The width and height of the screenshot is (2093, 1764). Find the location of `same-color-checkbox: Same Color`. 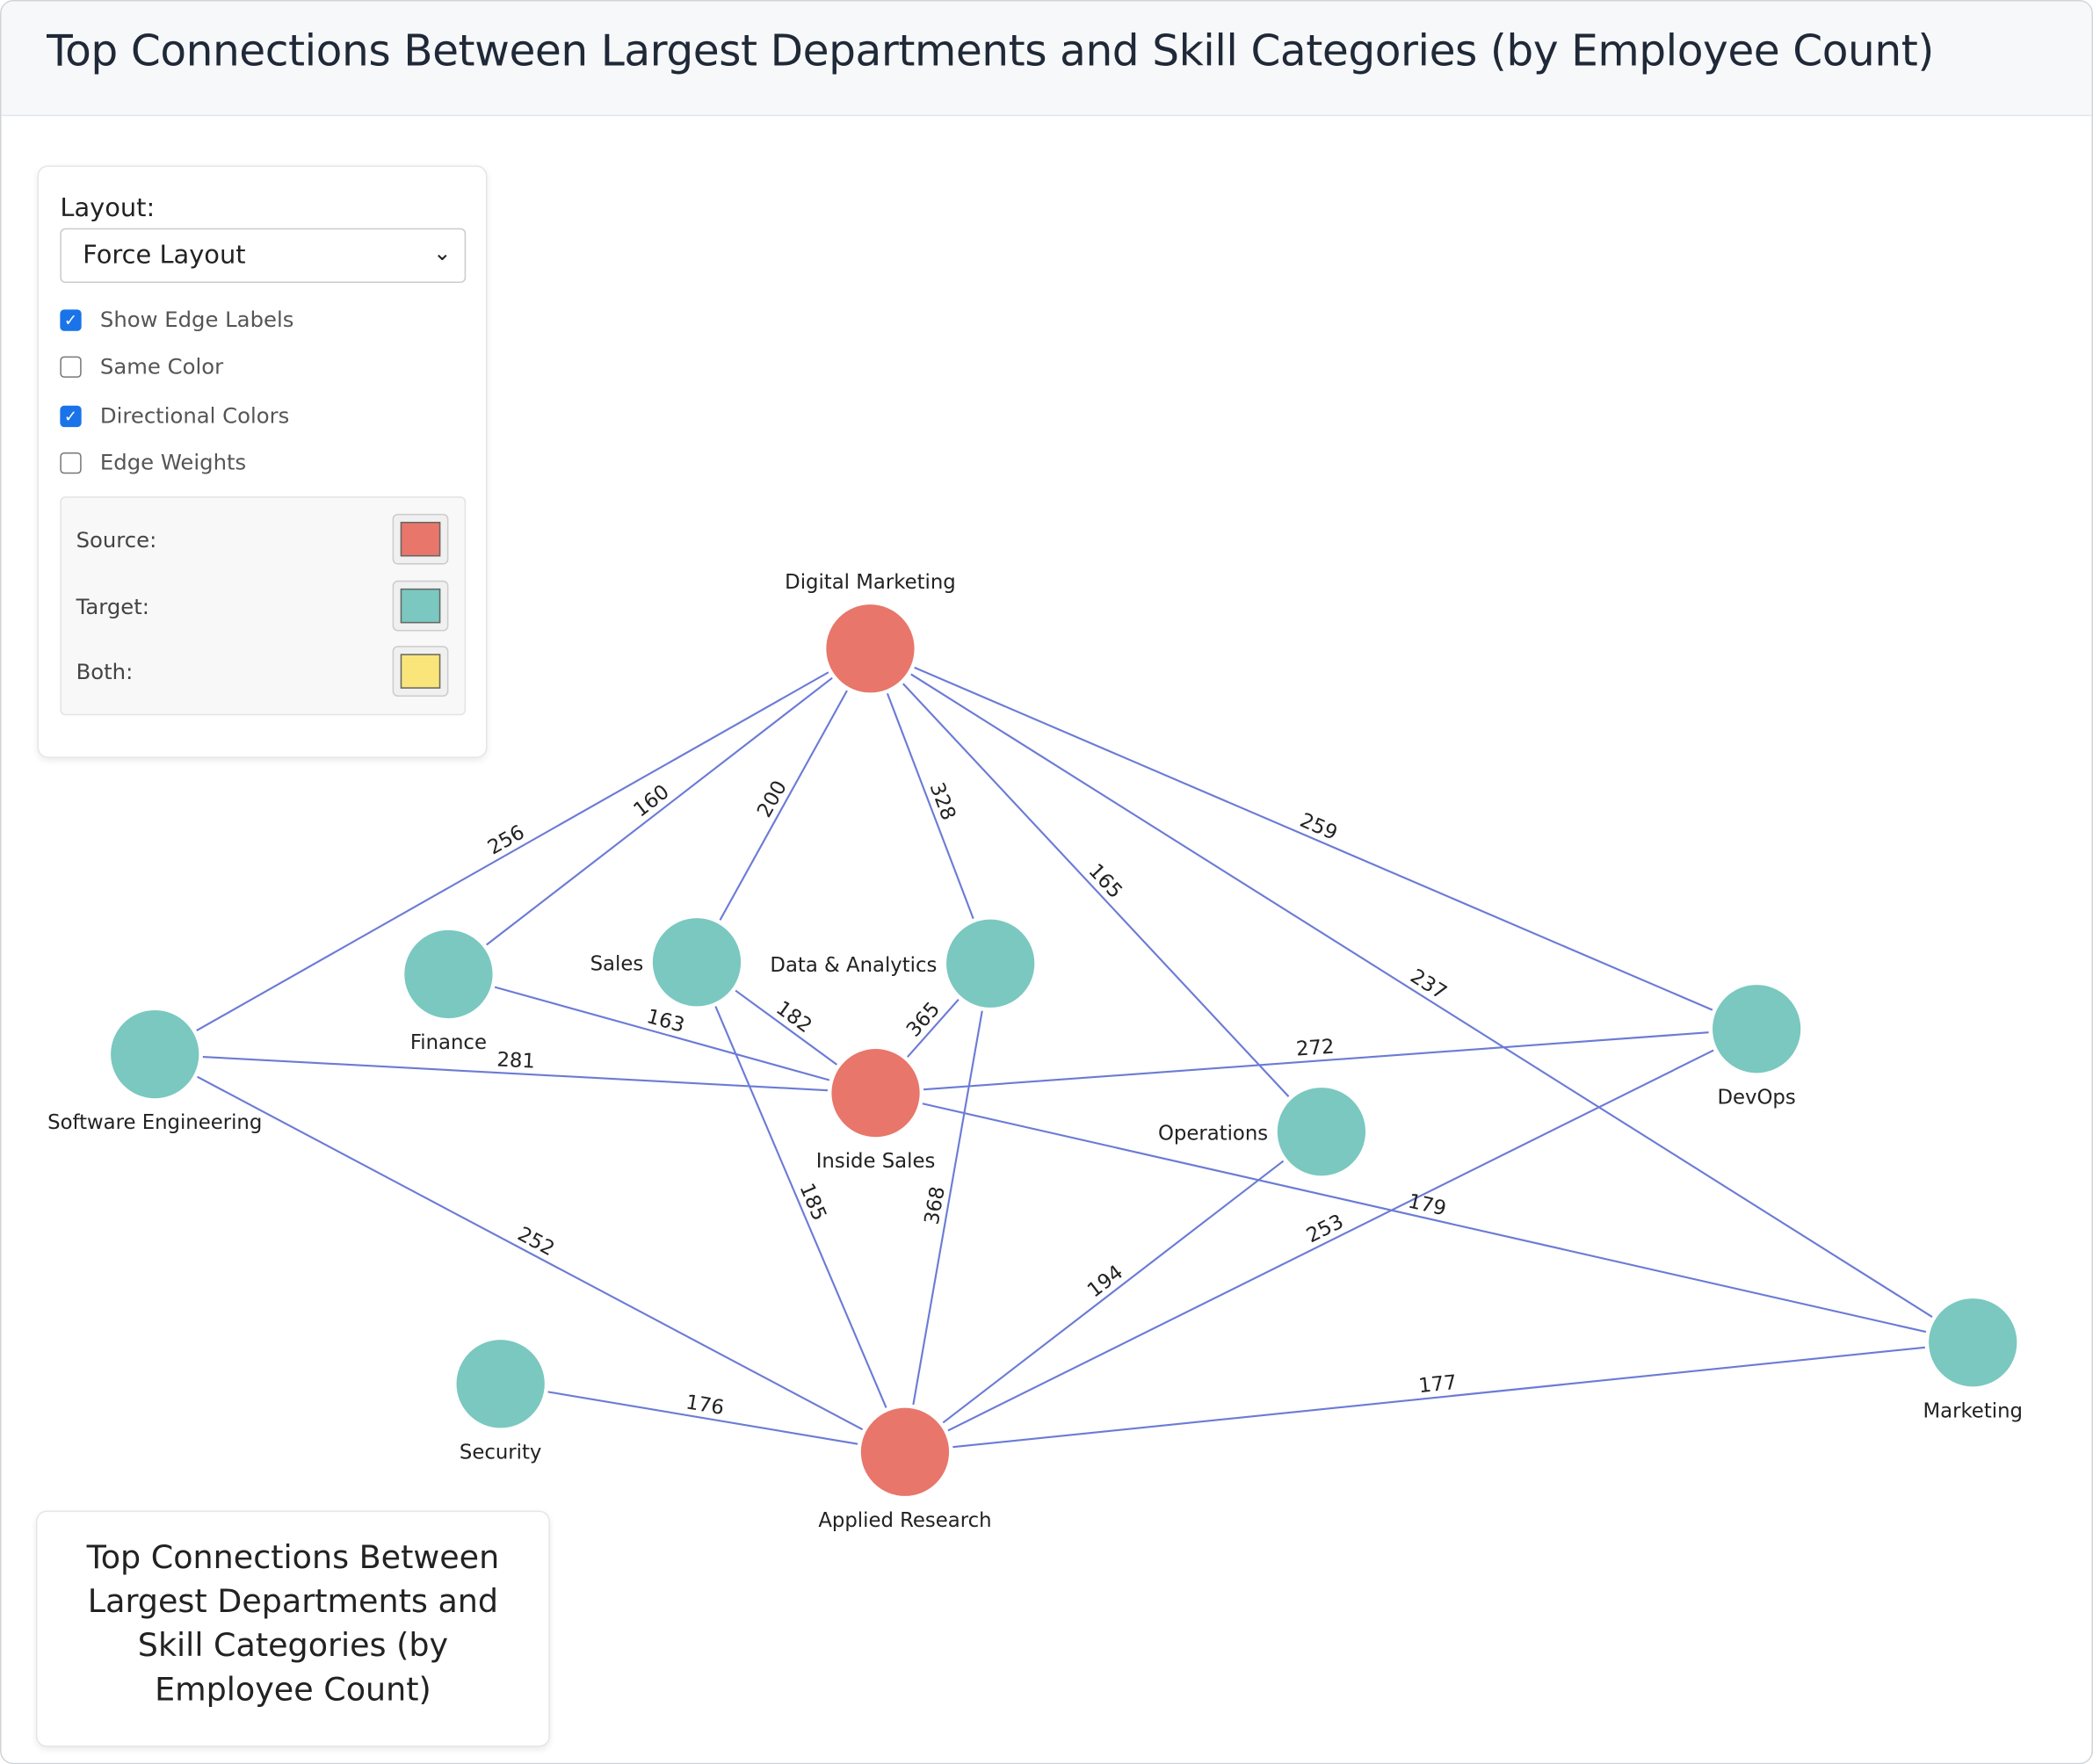

same-color-checkbox: Same Color is located at coordinates (142, 366).